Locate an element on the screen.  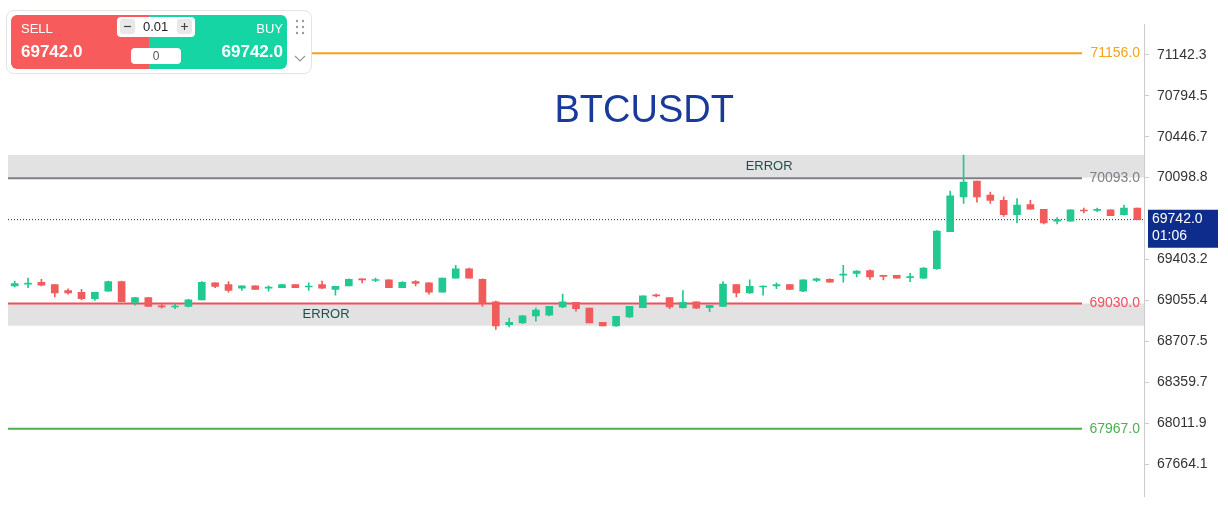
y-tick-label: 69403.2 is located at coordinates (1182, 258).